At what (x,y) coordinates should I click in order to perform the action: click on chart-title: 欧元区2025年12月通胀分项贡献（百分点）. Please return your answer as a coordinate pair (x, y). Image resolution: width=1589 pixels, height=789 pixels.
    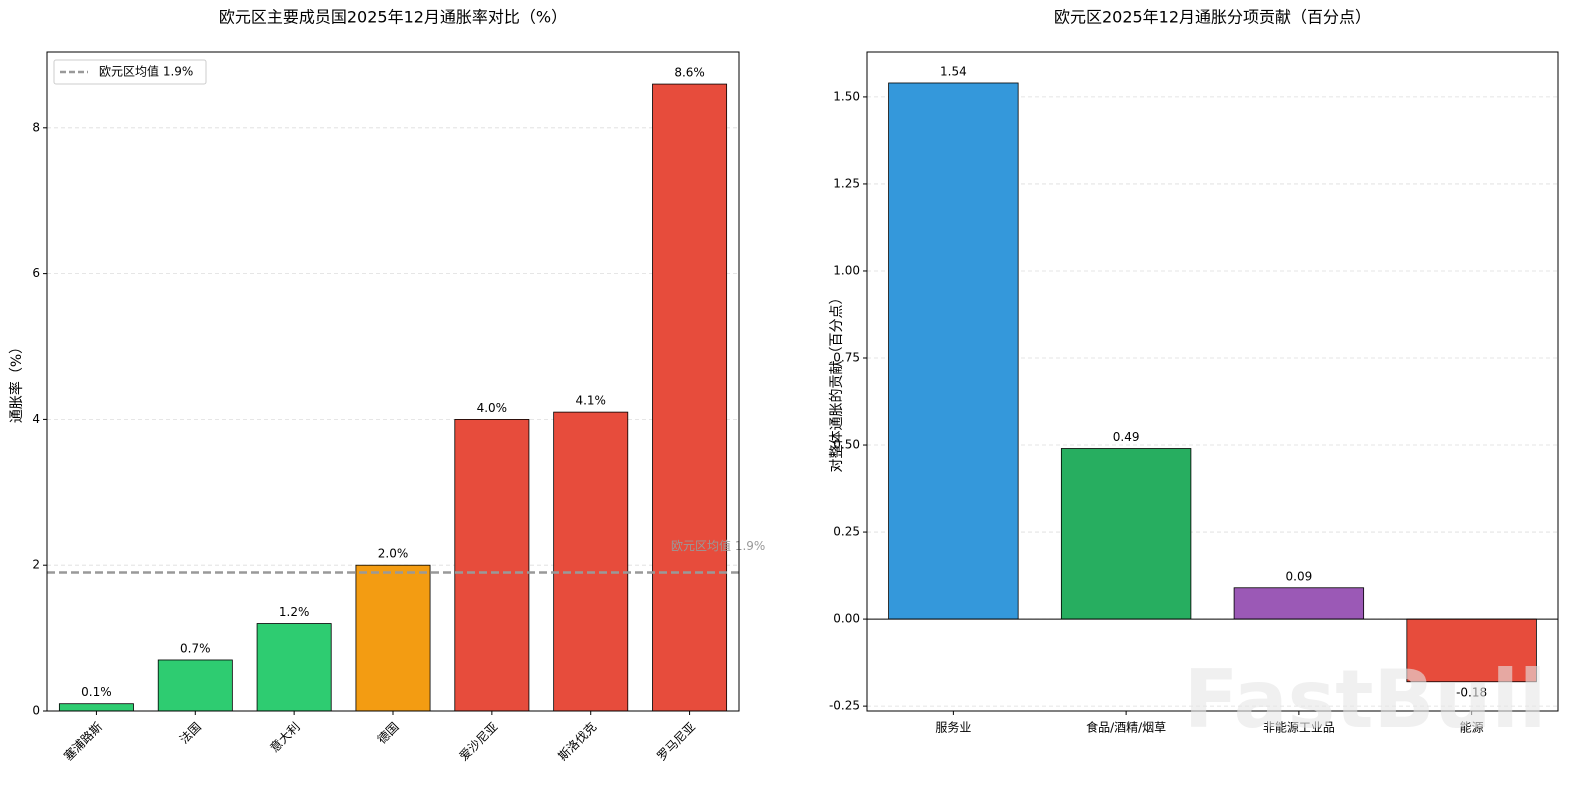
    Looking at the image, I should click on (1212, 17).